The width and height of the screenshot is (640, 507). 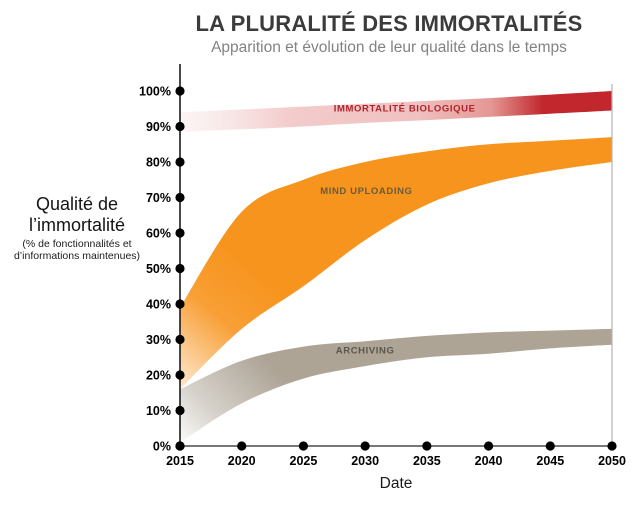 What do you see at coordinates (389, 23) in the screenshot?
I see `chart-title: LA PLURALITÉ DES IMMORTALITÉS` at bounding box center [389, 23].